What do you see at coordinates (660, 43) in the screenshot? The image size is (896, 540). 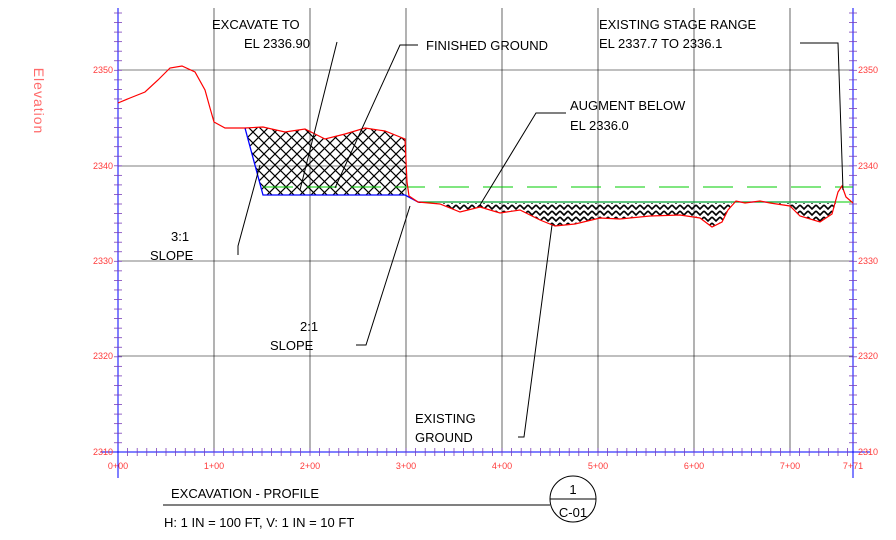 I see `note-stage-line2: EL 2337.7 TO 2336.1` at bounding box center [660, 43].